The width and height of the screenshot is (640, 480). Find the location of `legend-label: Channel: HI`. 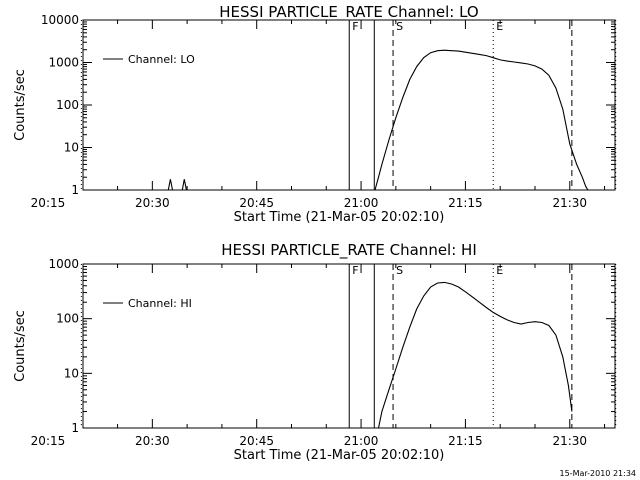

legend-label: Channel: HI is located at coordinates (160, 303).